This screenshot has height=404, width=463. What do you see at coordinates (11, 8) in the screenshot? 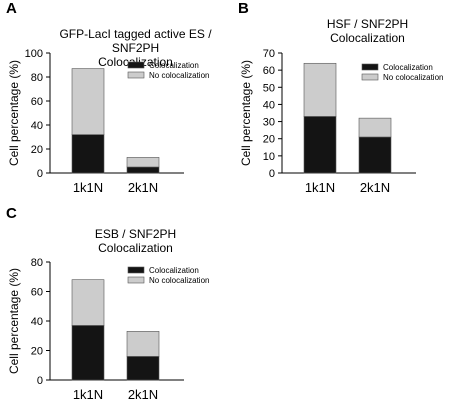
I see `panel-letter: A` at bounding box center [11, 8].